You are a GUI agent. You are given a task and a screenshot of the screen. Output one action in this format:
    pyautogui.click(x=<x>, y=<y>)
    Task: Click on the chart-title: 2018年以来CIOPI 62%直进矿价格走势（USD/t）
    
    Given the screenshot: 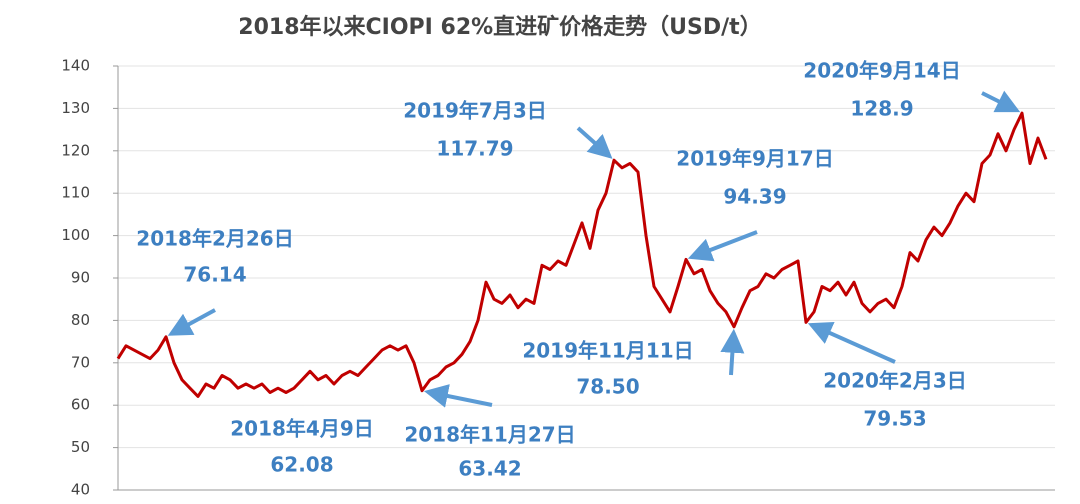 What is the action you would take?
    pyautogui.click(x=499, y=27)
    